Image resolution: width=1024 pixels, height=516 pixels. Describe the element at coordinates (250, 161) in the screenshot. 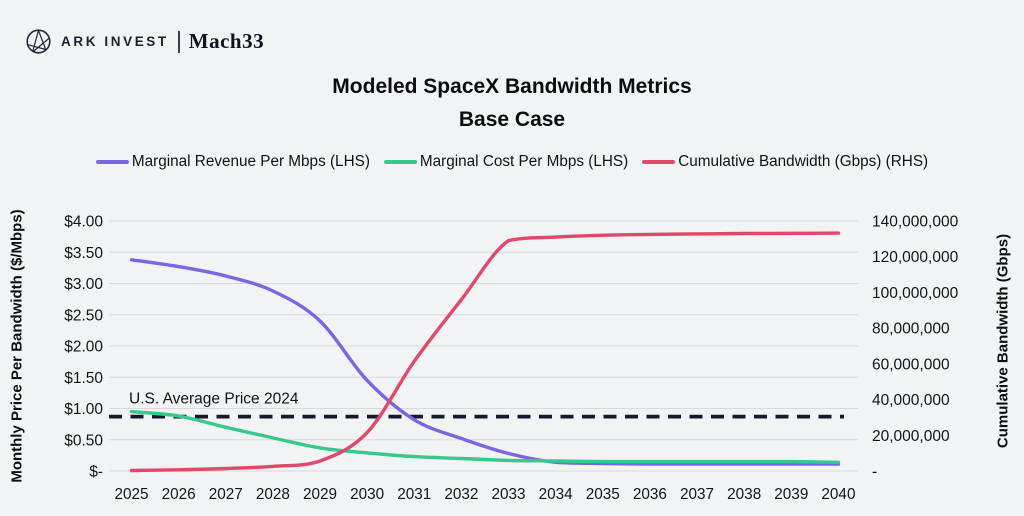

I see `legend-label: Marginal Revenue Per Mbps (LHS)` at that location.